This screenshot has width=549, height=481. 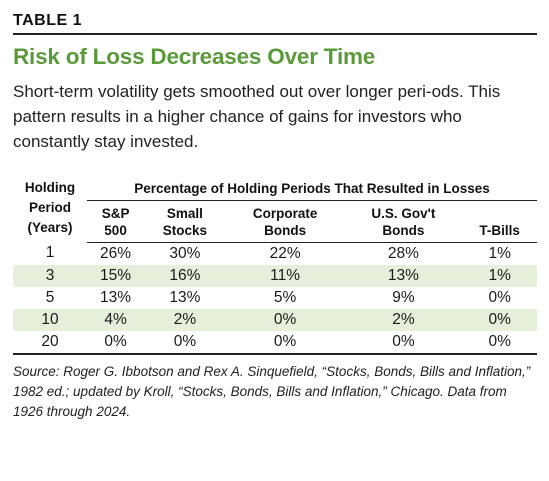 What do you see at coordinates (50, 297) in the screenshot?
I see `period-cell: 5` at bounding box center [50, 297].